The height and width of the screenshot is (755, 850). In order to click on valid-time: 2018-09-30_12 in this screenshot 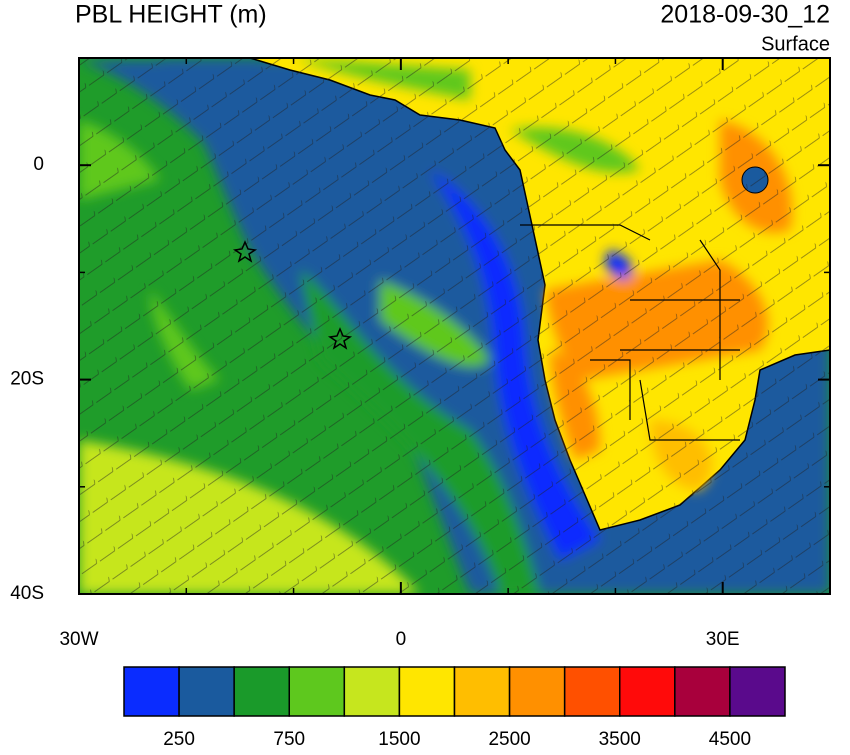, I will do `click(745, 15)`.